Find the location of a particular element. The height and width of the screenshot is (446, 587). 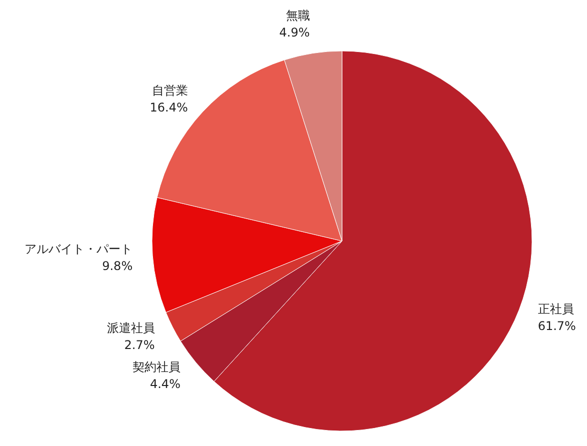

slice-label: 無職 is located at coordinates (298, 15).